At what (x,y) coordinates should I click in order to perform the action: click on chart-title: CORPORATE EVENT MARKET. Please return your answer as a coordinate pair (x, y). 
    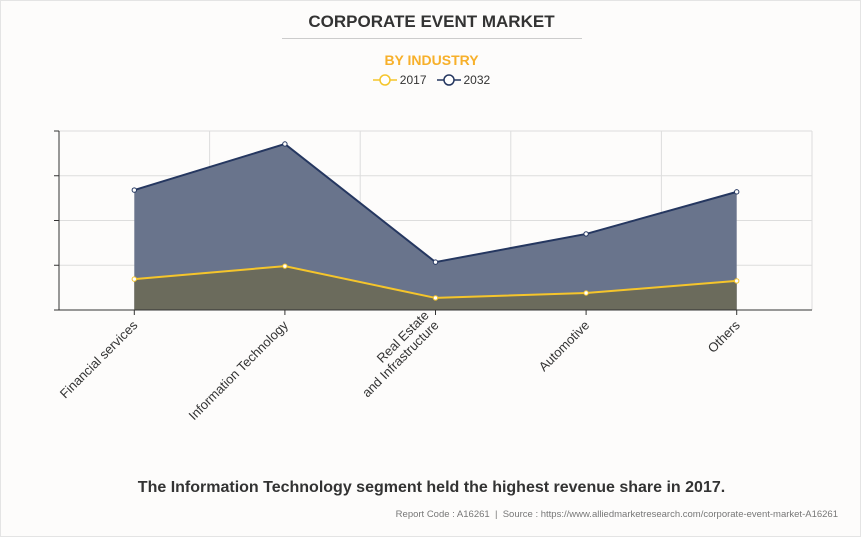
    Looking at the image, I should click on (431, 21).